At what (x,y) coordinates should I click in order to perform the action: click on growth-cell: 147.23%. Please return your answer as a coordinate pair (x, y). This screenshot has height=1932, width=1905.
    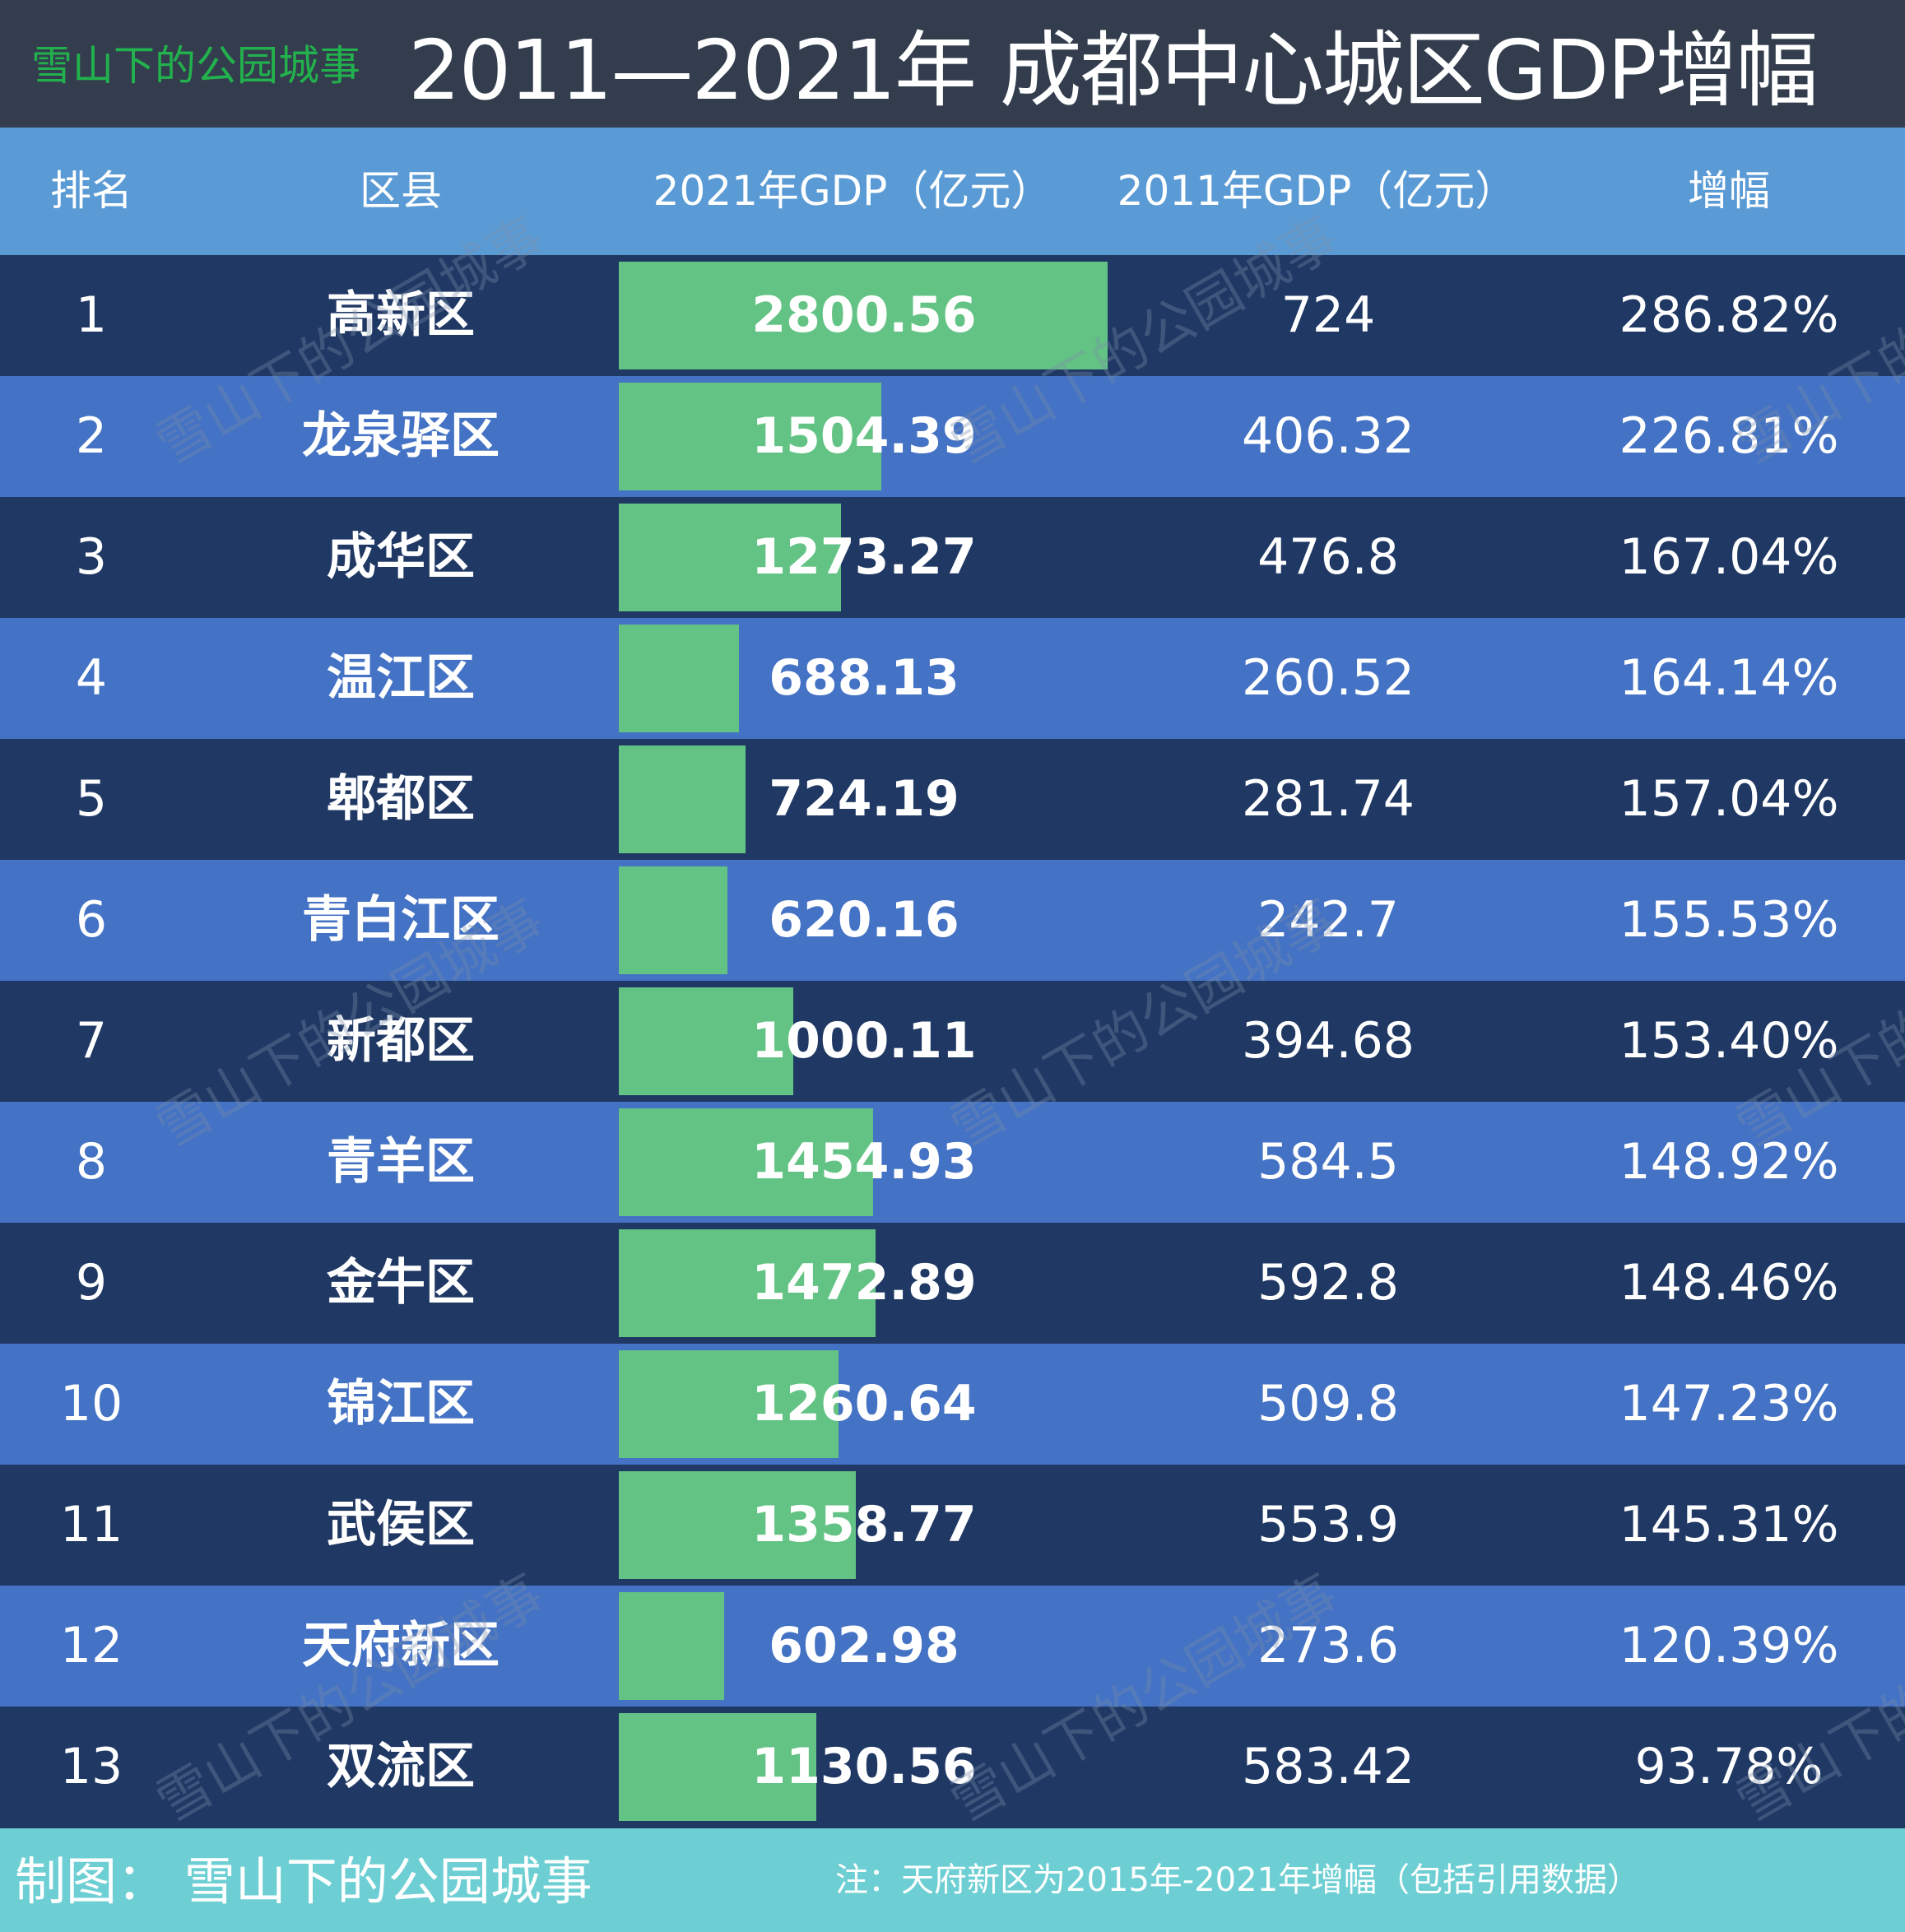
    Looking at the image, I should click on (1729, 1404).